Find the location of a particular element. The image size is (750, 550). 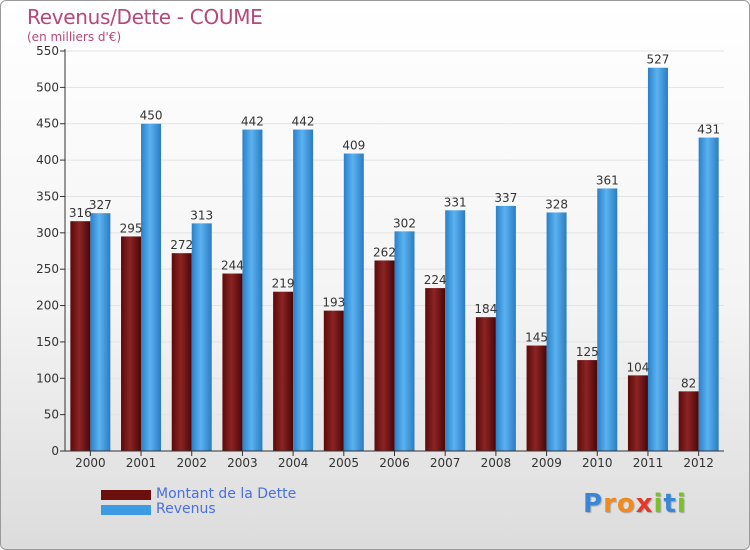

data-label: 431 is located at coordinates (708, 130).